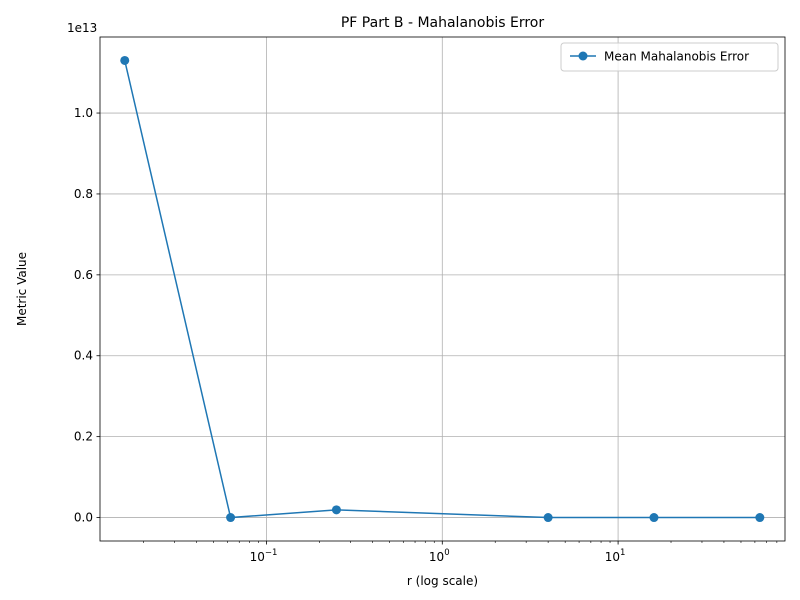 The image size is (800, 600). I want to click on x-tick-label: 10⁻¹, so click(264, 556).